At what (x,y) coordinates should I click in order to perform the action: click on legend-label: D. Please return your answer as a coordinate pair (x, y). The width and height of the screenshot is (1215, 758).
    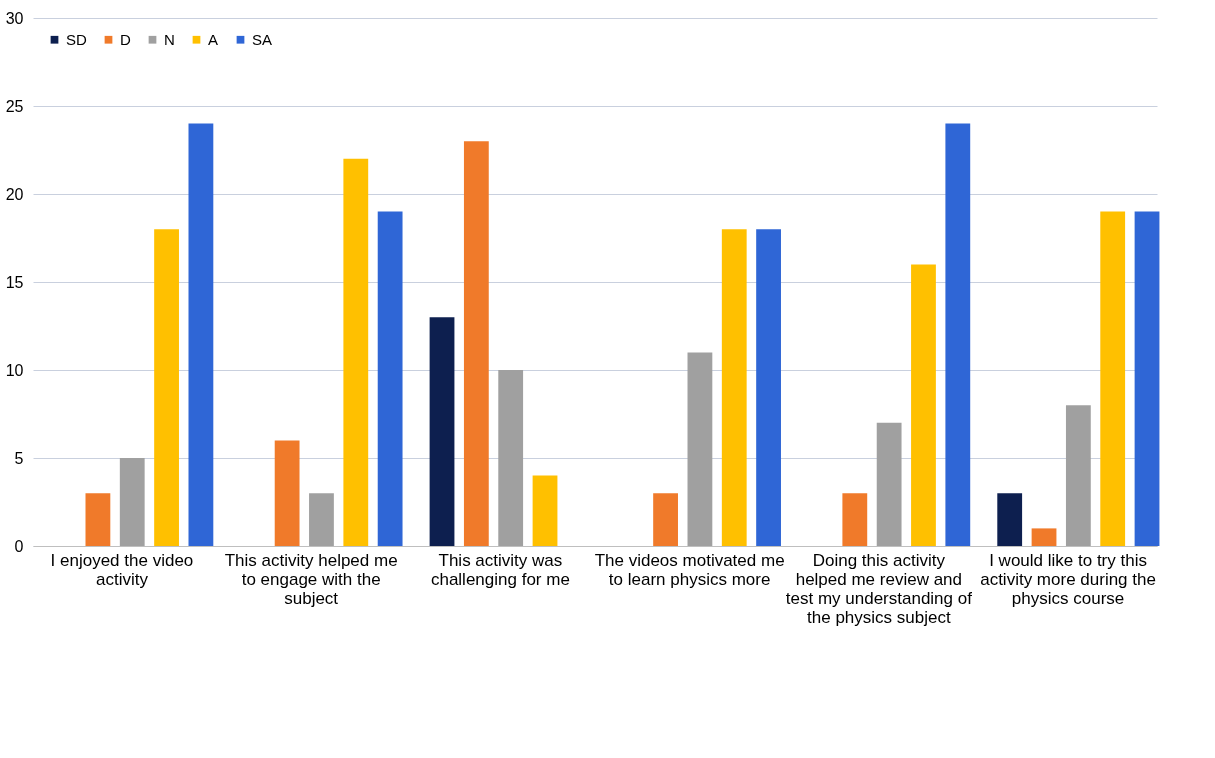
    Looking at the image, I should click on (125, 39).